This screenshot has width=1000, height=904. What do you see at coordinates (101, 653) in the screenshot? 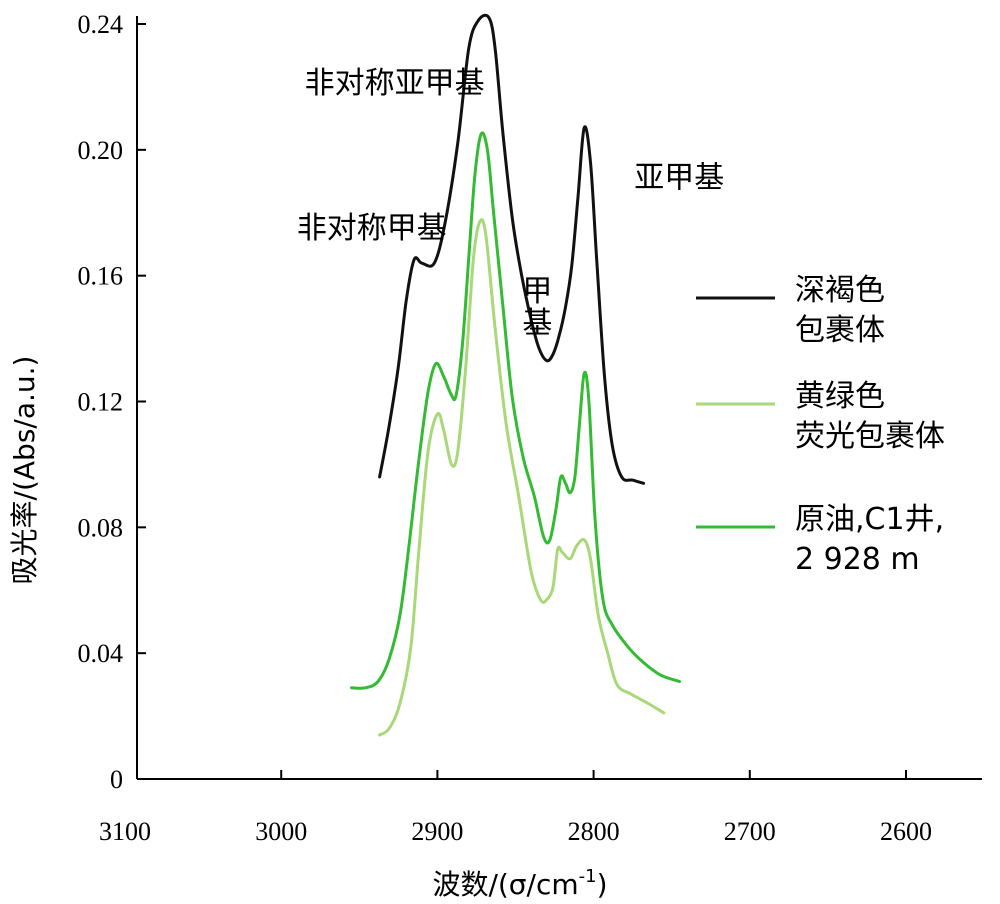
I see `y-tick-label: 0.04` at bounding box center [101, 653].